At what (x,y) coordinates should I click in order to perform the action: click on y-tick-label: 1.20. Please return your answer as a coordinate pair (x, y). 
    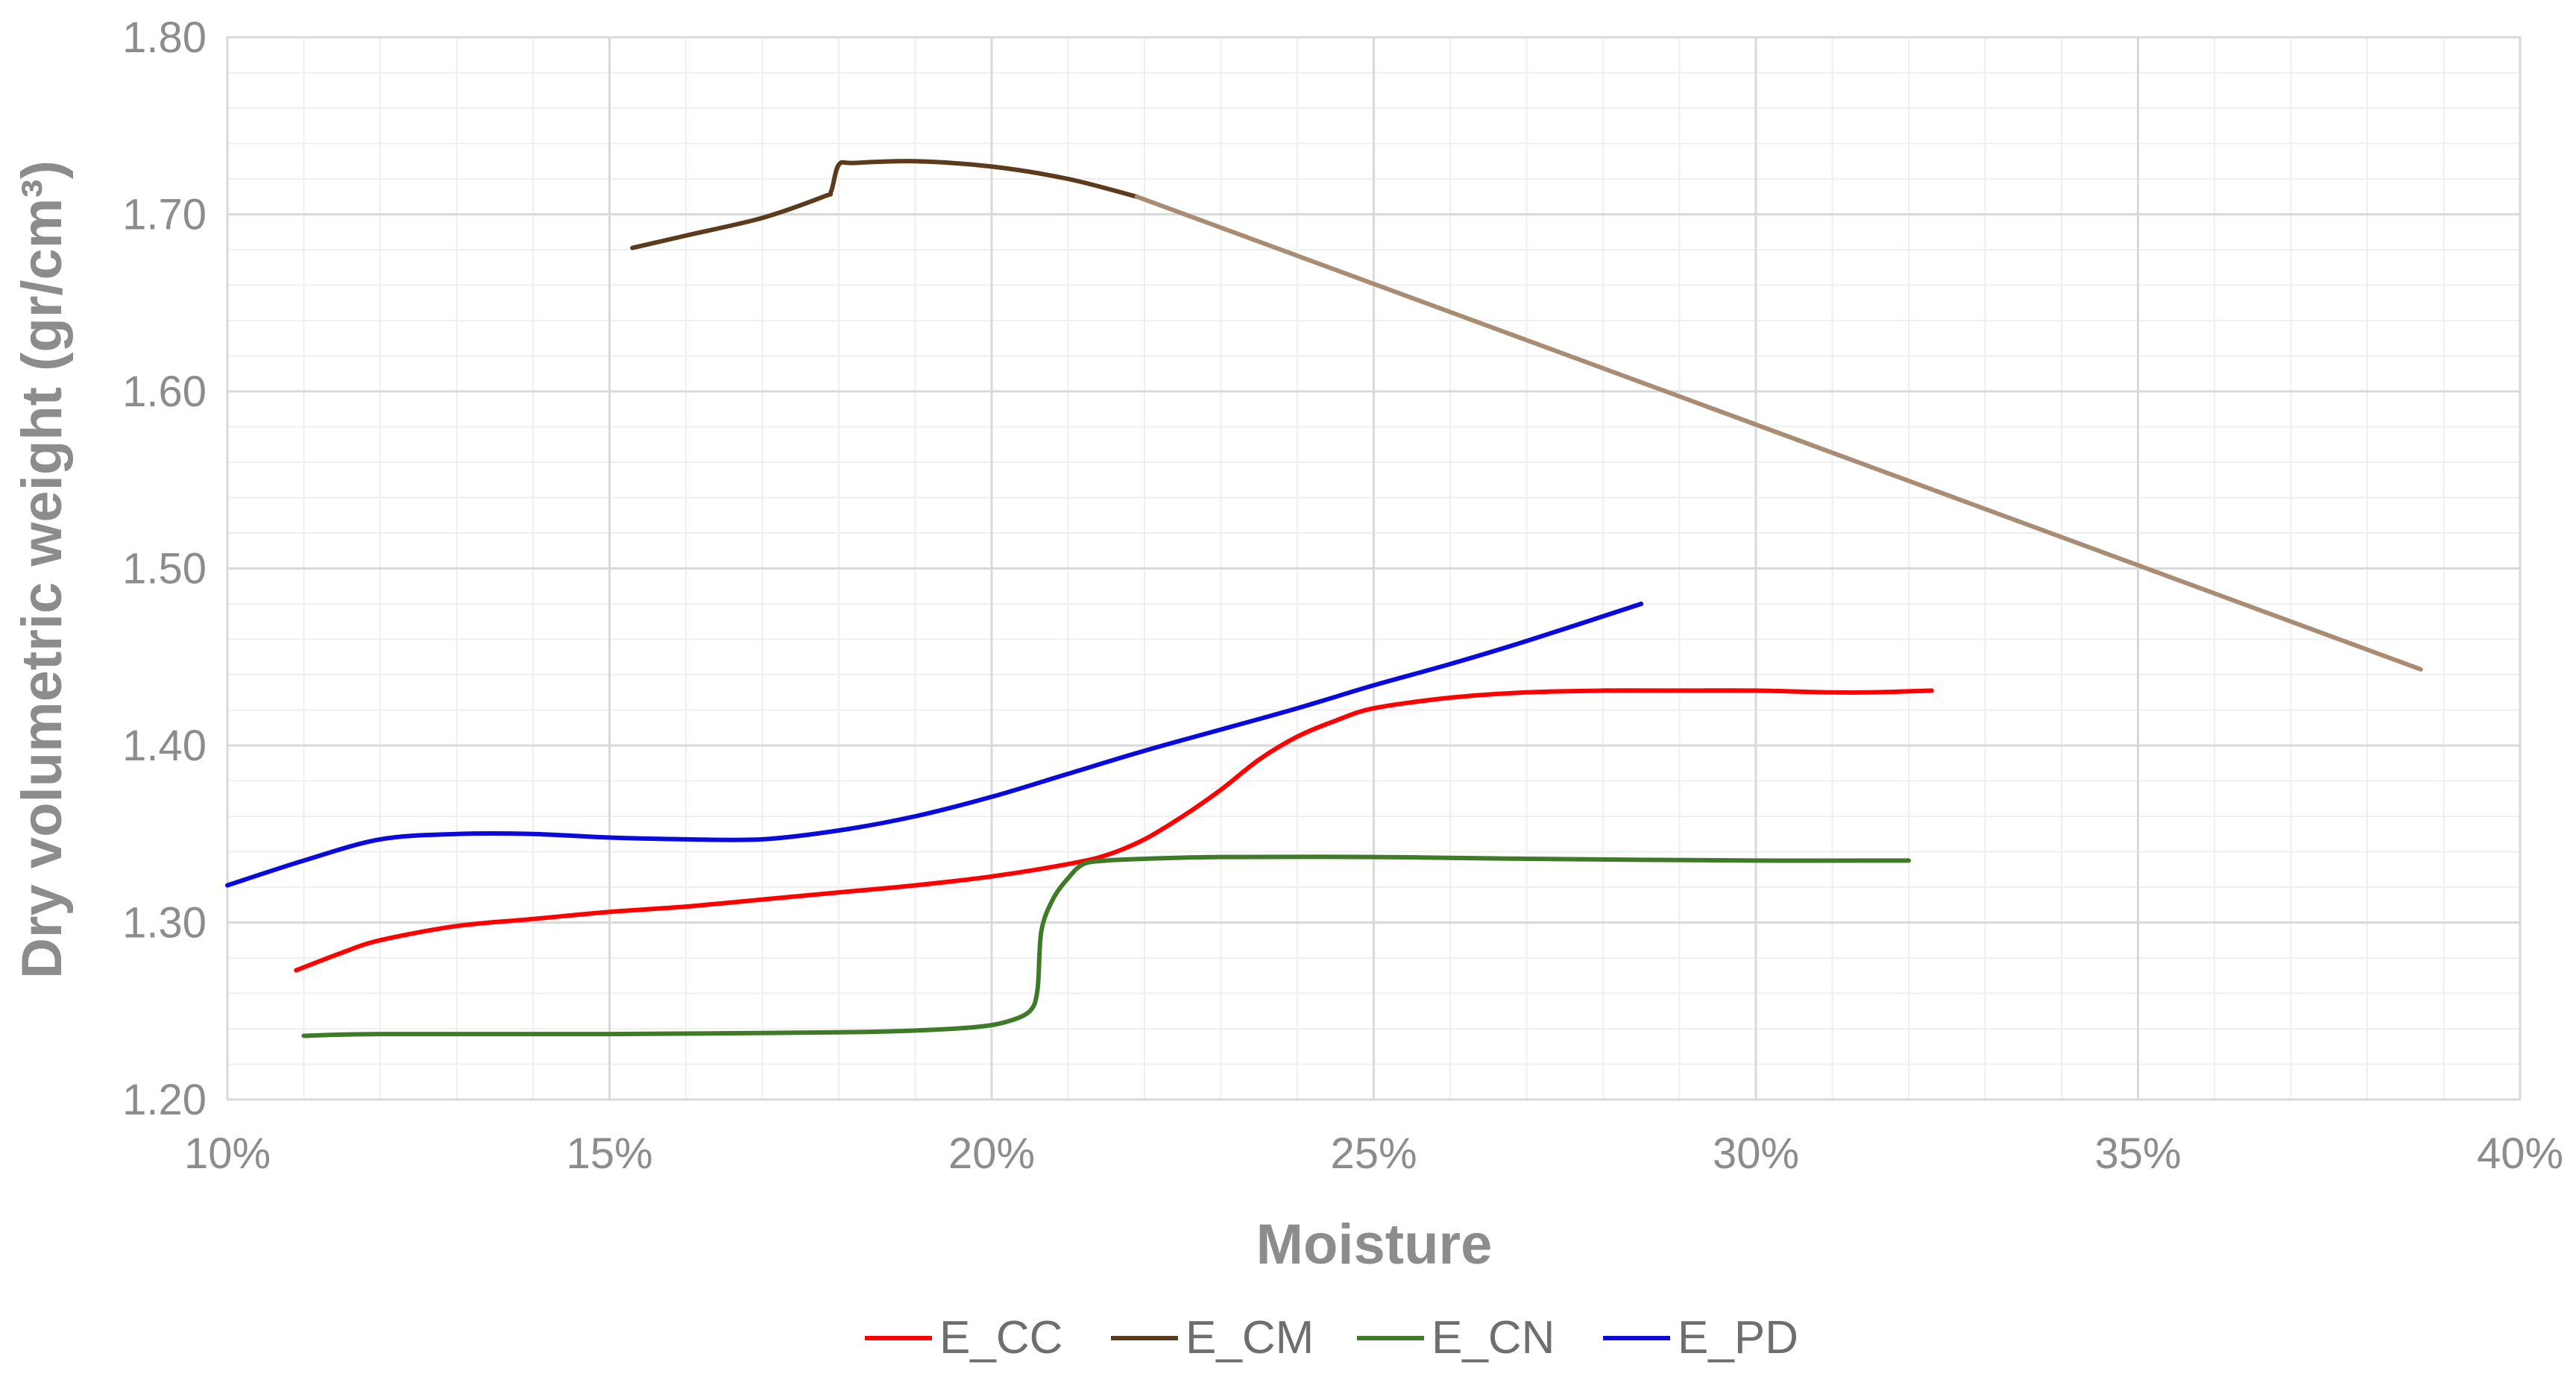
    Looking at the image, I should click on (164, 1100).